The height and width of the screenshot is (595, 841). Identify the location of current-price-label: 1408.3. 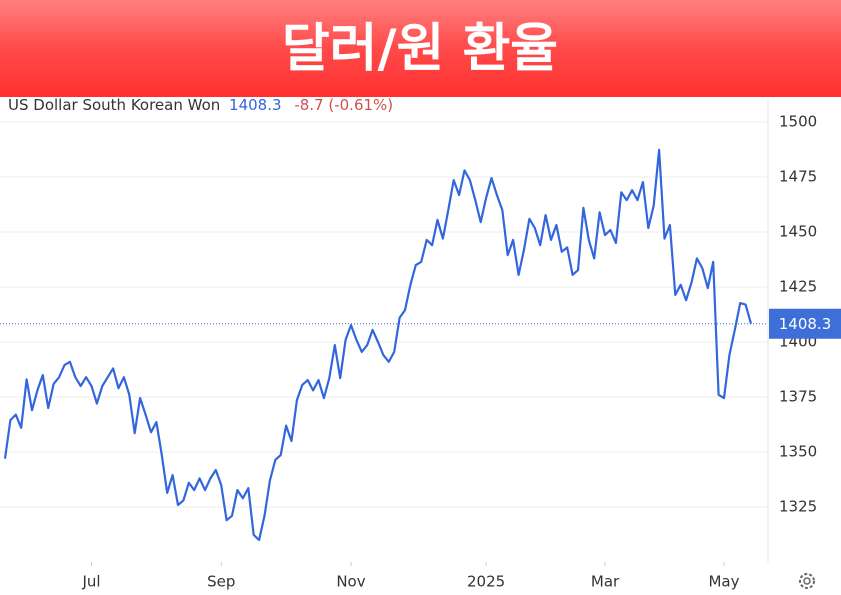
(805, 324).